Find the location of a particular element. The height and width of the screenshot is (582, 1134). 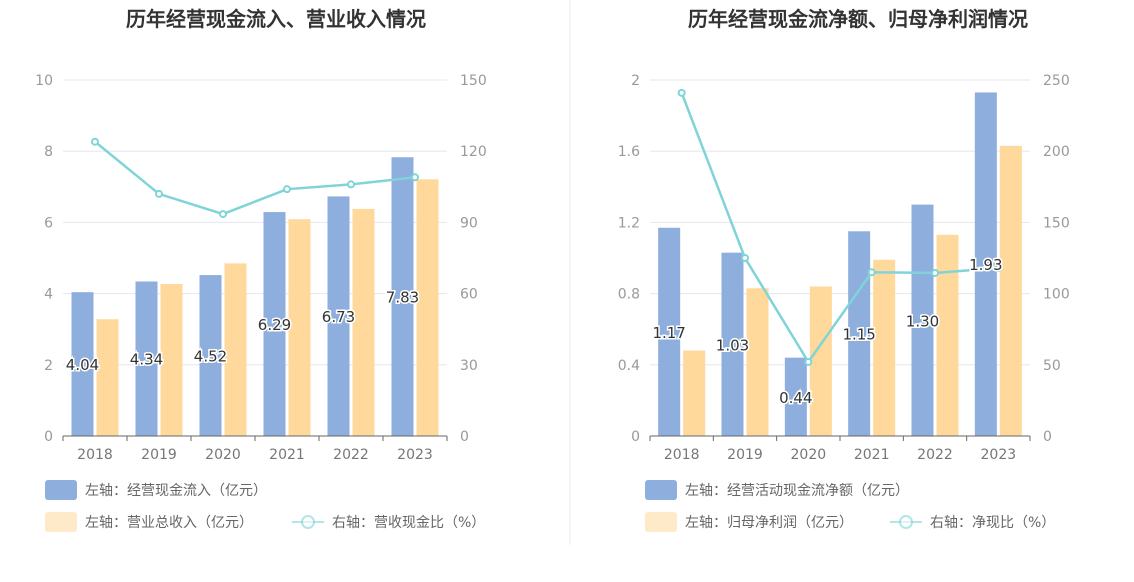

y-right-tick-label: 30 is located at coordinates (469, 366).